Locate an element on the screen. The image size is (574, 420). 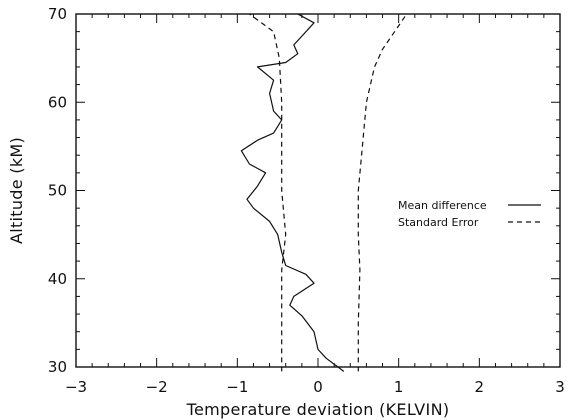
x-tick-label: −2 is located at coordinates (157, 387).